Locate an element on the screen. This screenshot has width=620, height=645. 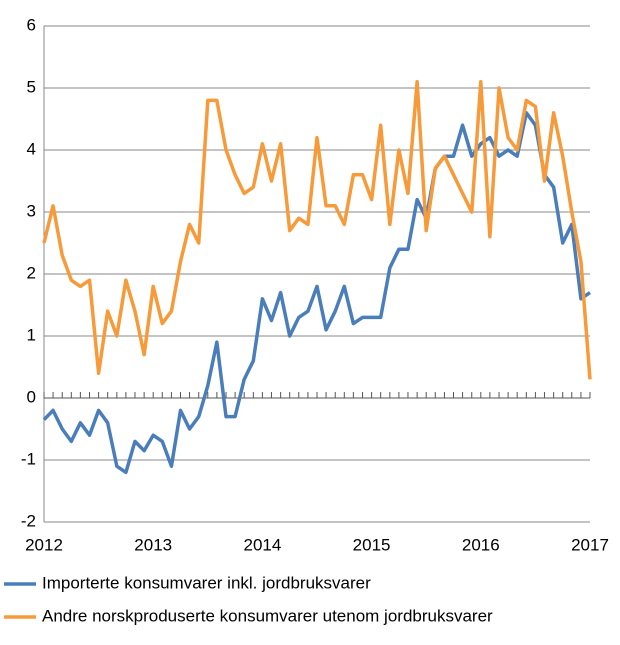
y-tick-label: 5 is located at coordinates (31, 86).